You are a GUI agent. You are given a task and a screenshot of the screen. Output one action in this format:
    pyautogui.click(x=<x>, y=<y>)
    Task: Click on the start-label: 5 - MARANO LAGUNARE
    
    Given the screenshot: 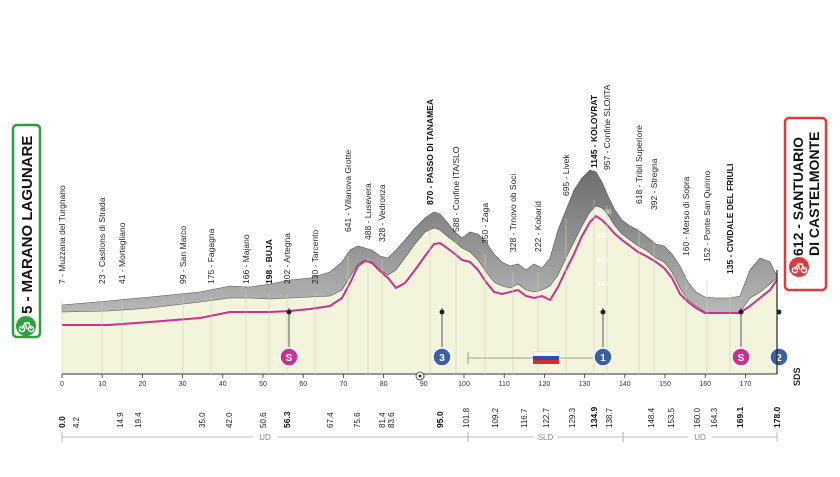 What is the action you would take?
    pyautogui.click(x=27, y=225)
    